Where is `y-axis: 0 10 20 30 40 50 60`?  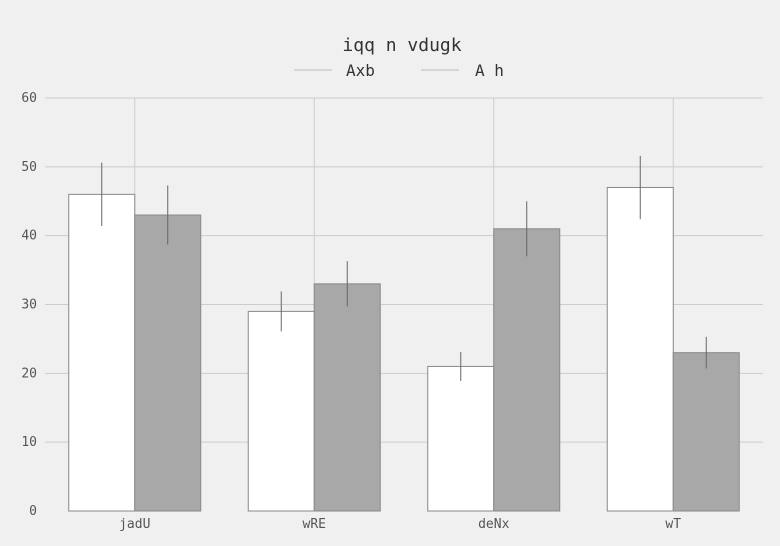 y-axis: 0 10 20 30 40 50 60 is located at coordinates (29, 305).